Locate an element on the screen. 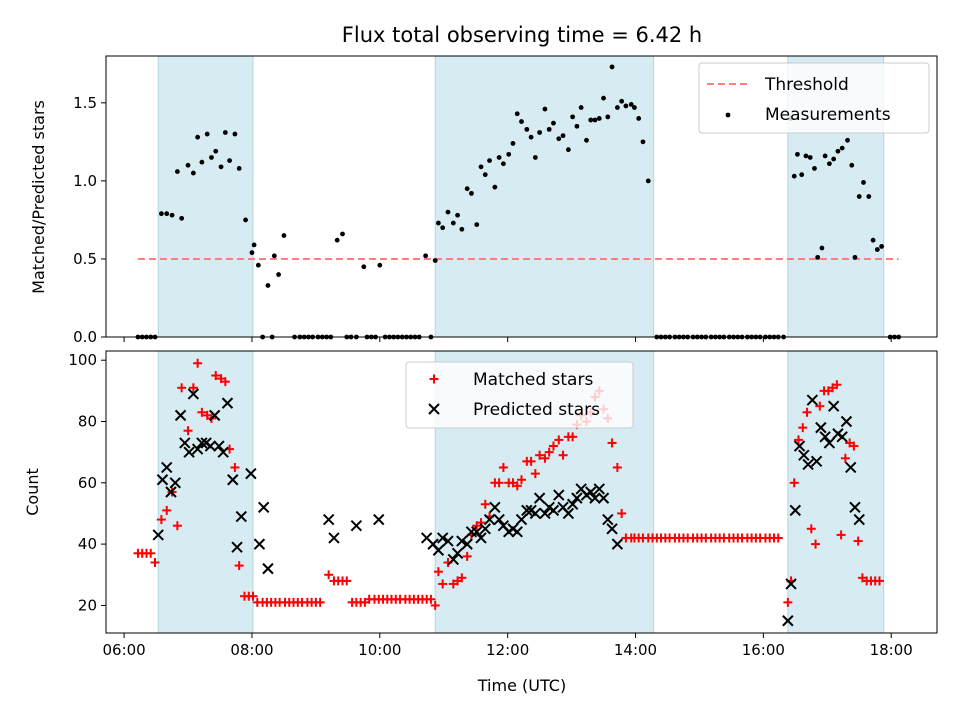 Image resolution: width=960 pixels, height=720 pixels. x-tick-label: 06:00 is located at coordinates (123, 650).